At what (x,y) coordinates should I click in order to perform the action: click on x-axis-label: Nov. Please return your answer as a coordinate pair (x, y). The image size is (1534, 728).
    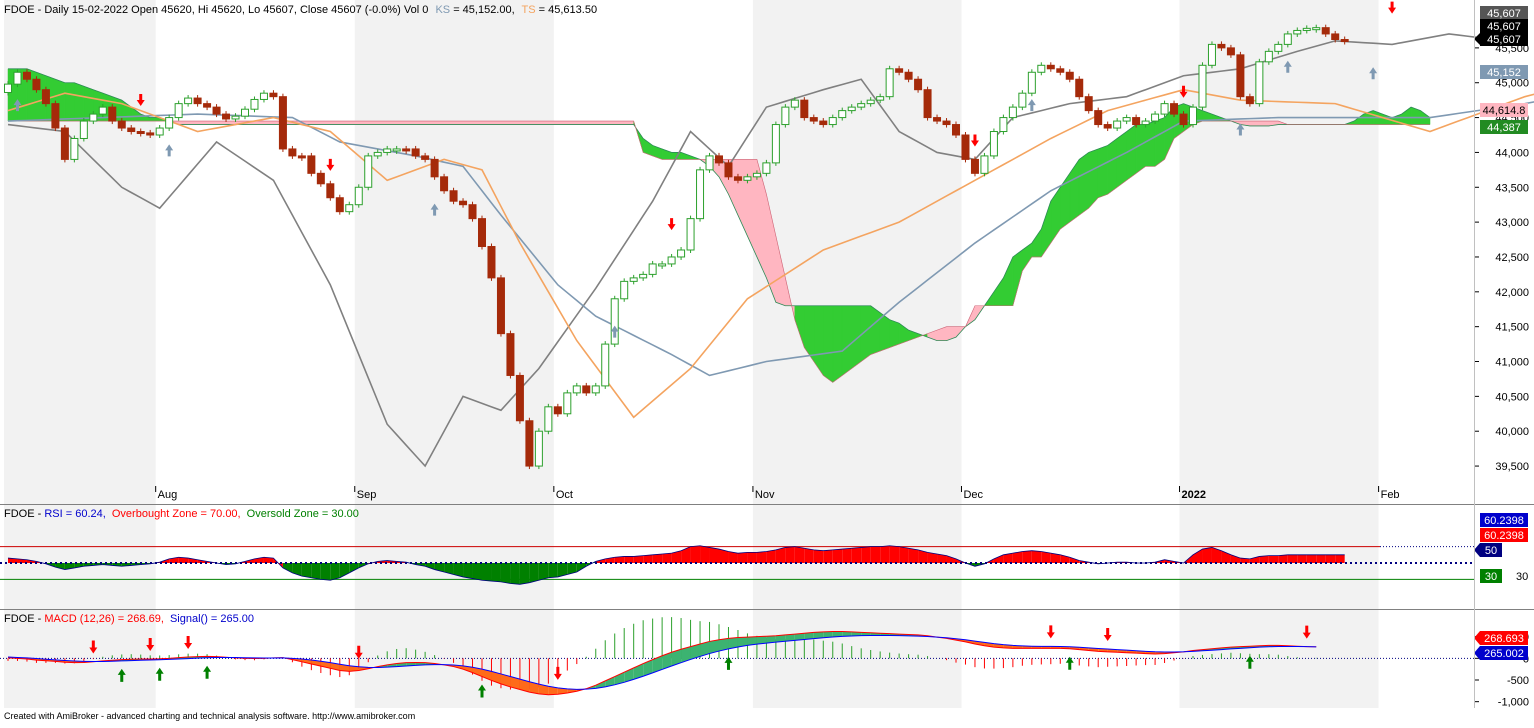
    Looking at the image, I should click on (765, 495).